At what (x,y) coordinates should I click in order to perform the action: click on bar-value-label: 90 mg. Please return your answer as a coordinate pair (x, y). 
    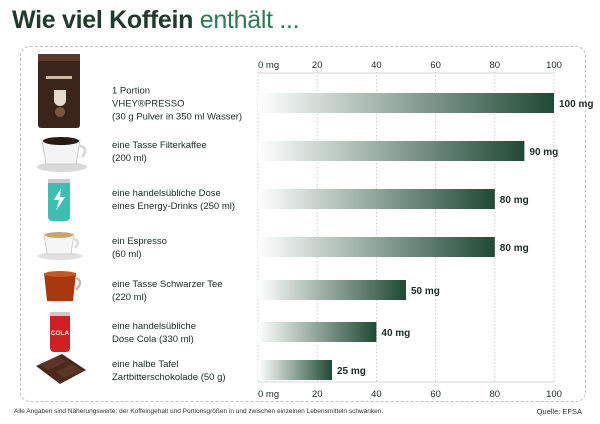
    Looking at the image, I should click on (543, 152).